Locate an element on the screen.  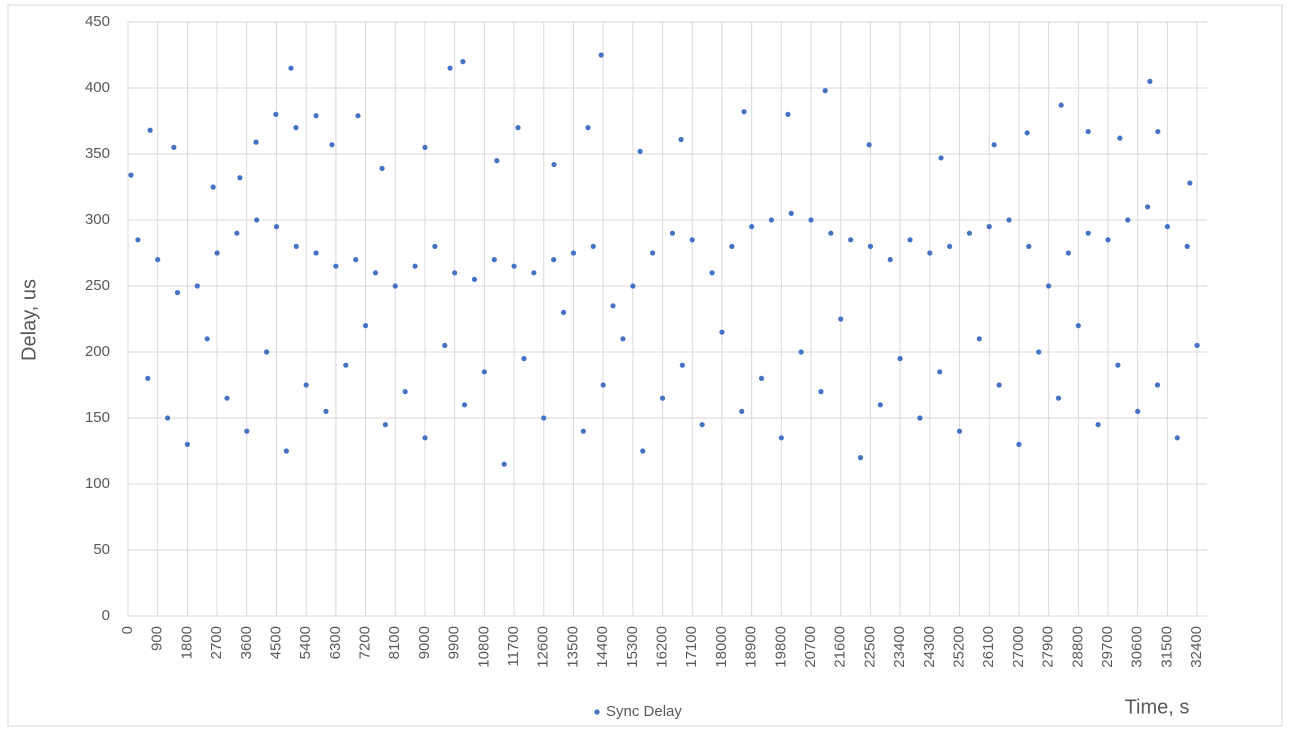
x-tick-label: 18900 is located at coordinates (751, 647).